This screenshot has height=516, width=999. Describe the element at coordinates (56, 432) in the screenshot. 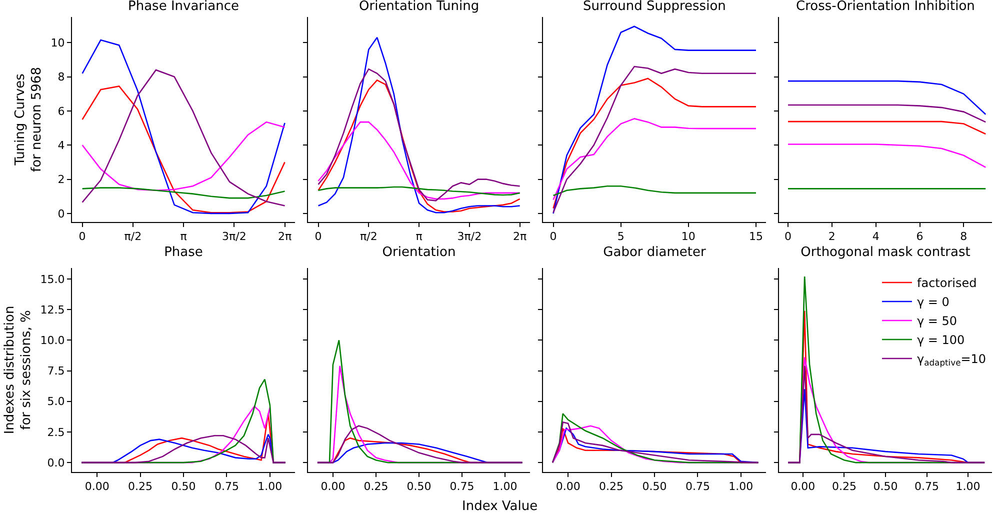

I see `y-tick-label: 2.5` at that location.